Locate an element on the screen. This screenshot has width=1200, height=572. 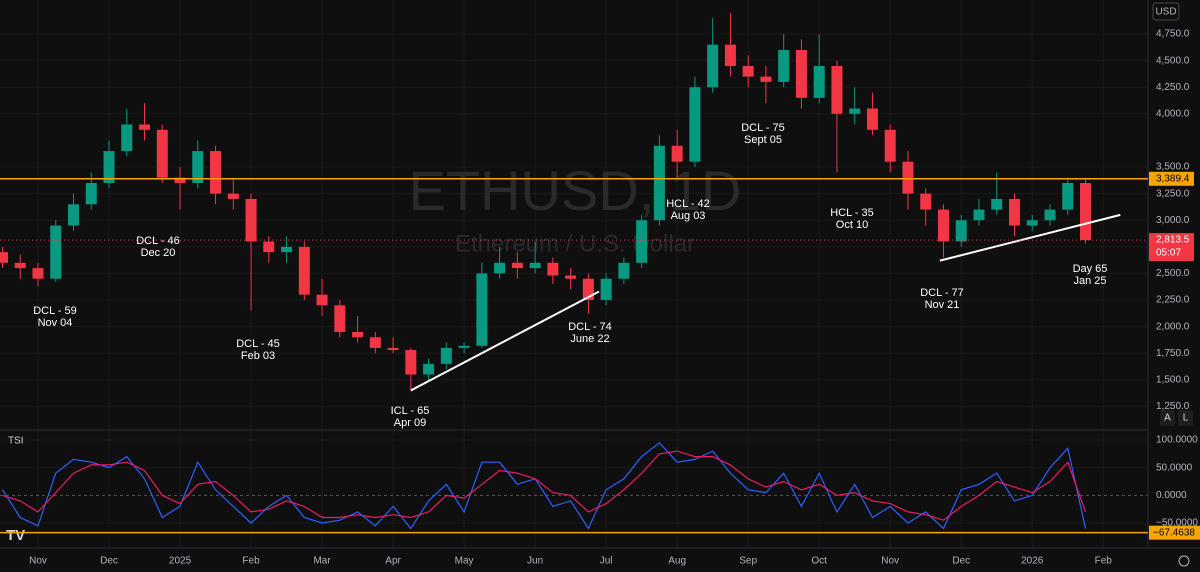
x-tick-label: Mar is located at coordinates (322, 561).